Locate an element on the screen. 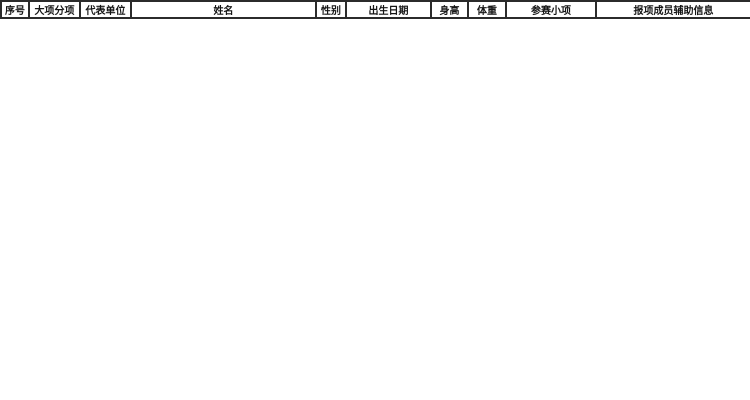  roster-table: 序号 大项分项 代表单位 姓名 性别 出生日期 身高 体重 参赛小项 报项成员辅助信息 is located at coordinates (375, 9).